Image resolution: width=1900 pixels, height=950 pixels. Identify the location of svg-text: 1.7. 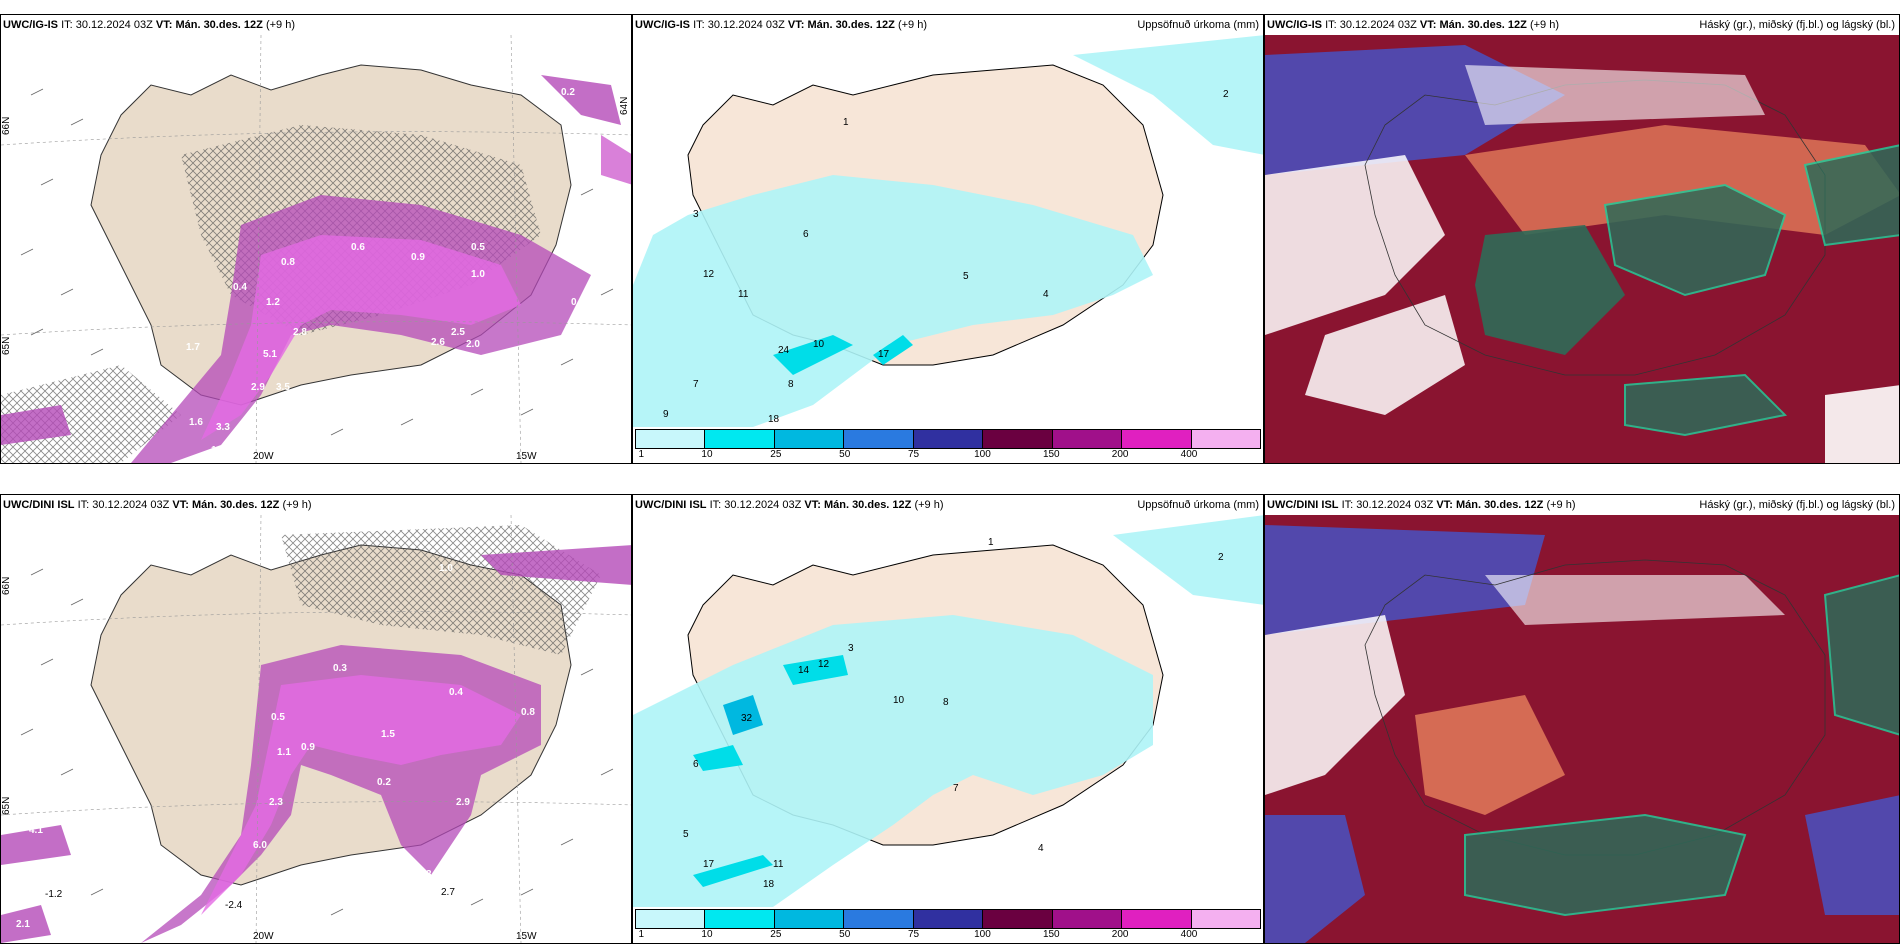
(193, 347).